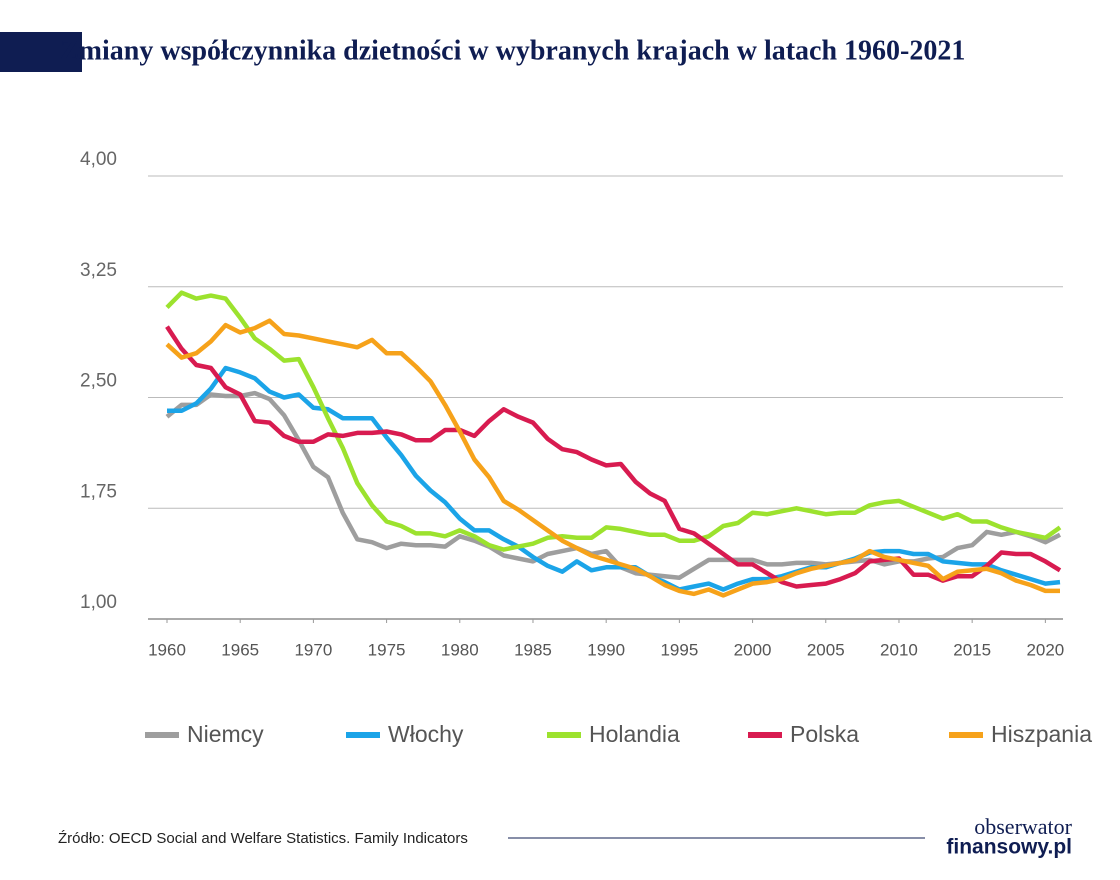 This screenshot has height=880, width=1120. Describe the element at coordinates (426, 734) in the screenshot. I see `legend-label: Włochy` at that location.